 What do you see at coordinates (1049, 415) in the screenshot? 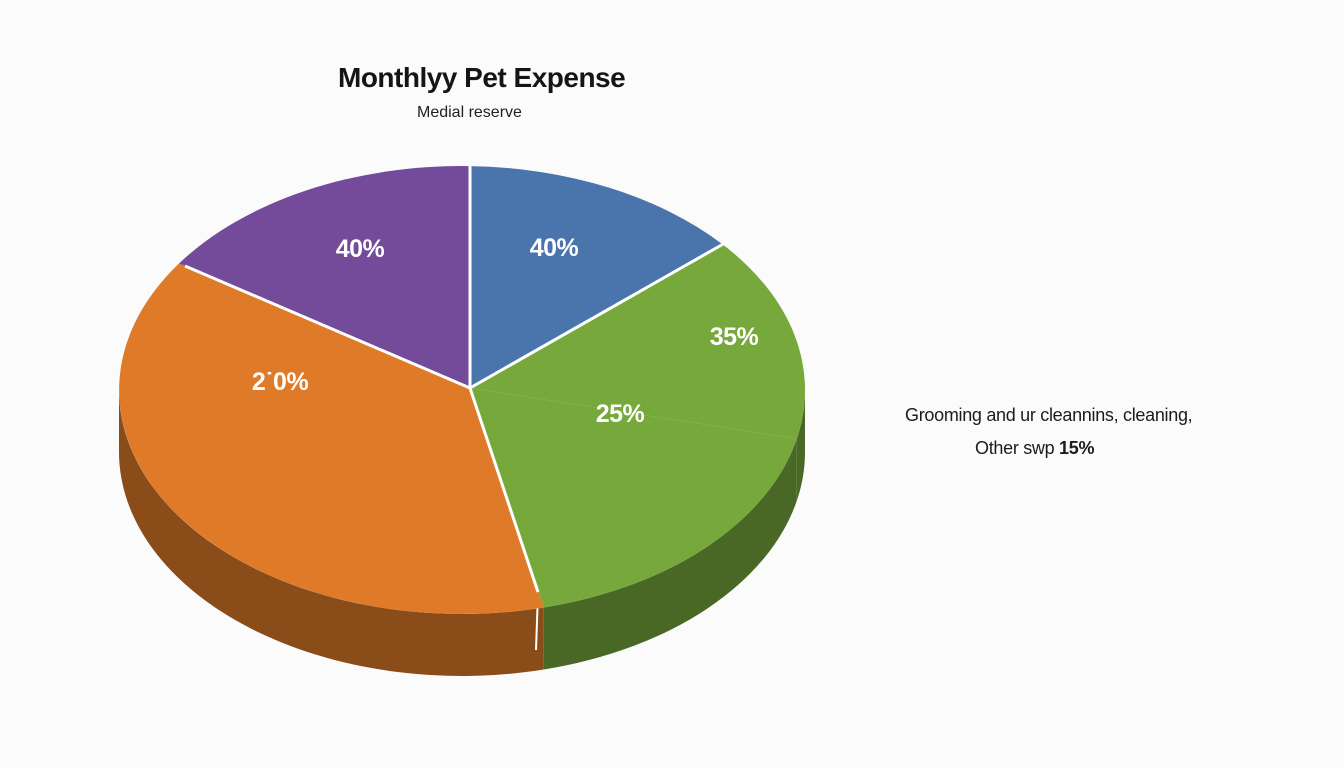
I see `annotation-grooming: Grooming and ur cleannins, cleaning,` at bounding box center [1049, 415].